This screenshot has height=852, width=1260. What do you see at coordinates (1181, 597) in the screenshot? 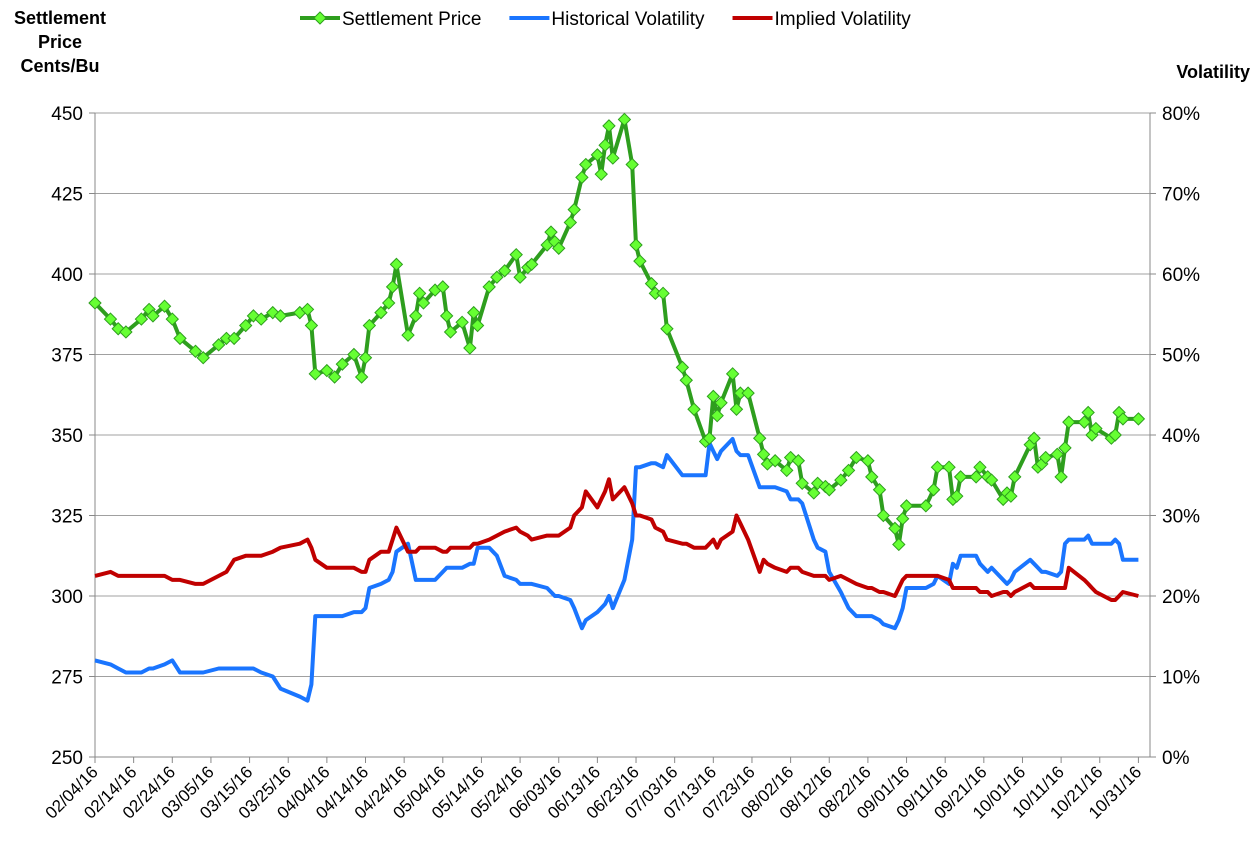
I see `y2-tick-label: 20%` at bounding box center [1181, 597].